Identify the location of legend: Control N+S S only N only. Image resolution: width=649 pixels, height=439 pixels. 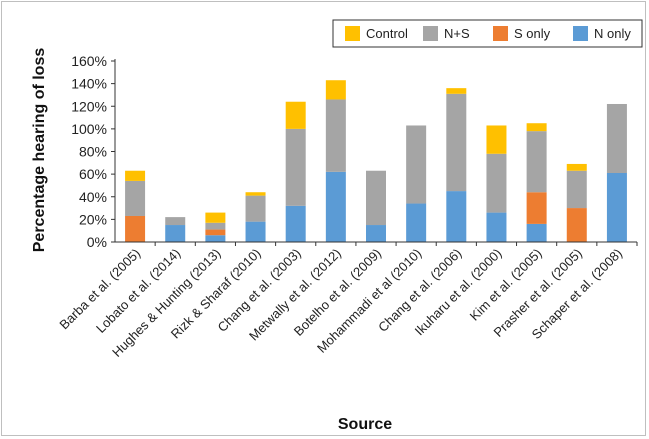
(487, 33).